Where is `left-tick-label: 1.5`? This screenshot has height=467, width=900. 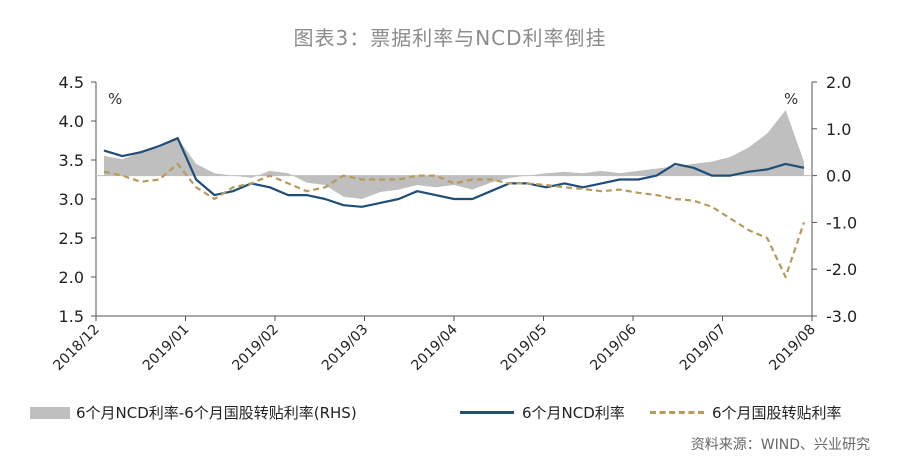 left-tick-label: 1.5 is located at coordinates (71, 316).